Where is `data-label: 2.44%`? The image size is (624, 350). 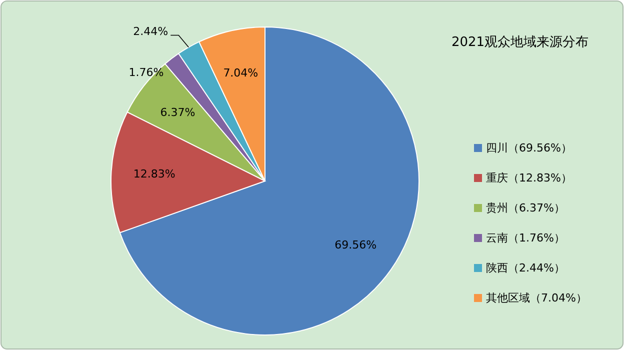 data-label: 2.44% is located at coordinates (150, 31).